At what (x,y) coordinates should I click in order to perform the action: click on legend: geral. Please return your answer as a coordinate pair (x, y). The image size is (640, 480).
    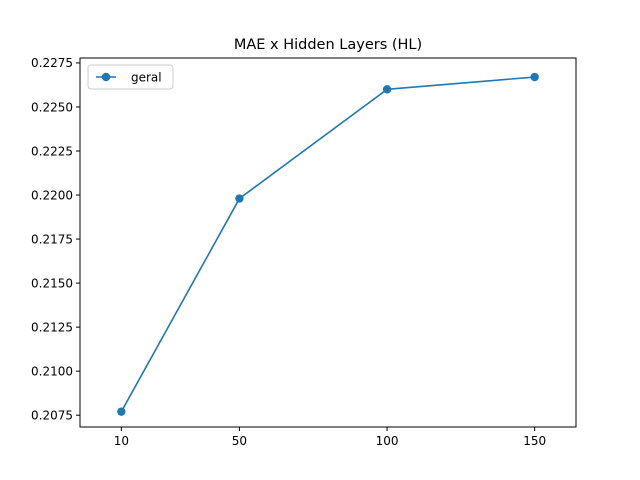
    Looking at the image, I should click on (130, 77).